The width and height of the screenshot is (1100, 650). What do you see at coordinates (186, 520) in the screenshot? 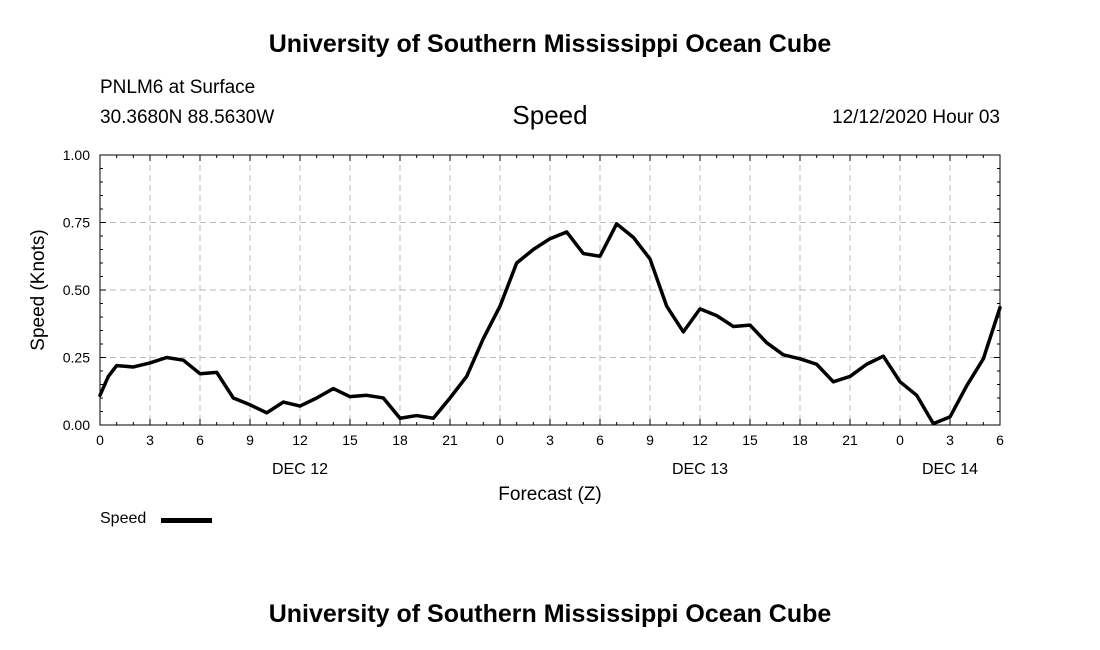
I see `legend-swatch` at bounding box center [186, 520].